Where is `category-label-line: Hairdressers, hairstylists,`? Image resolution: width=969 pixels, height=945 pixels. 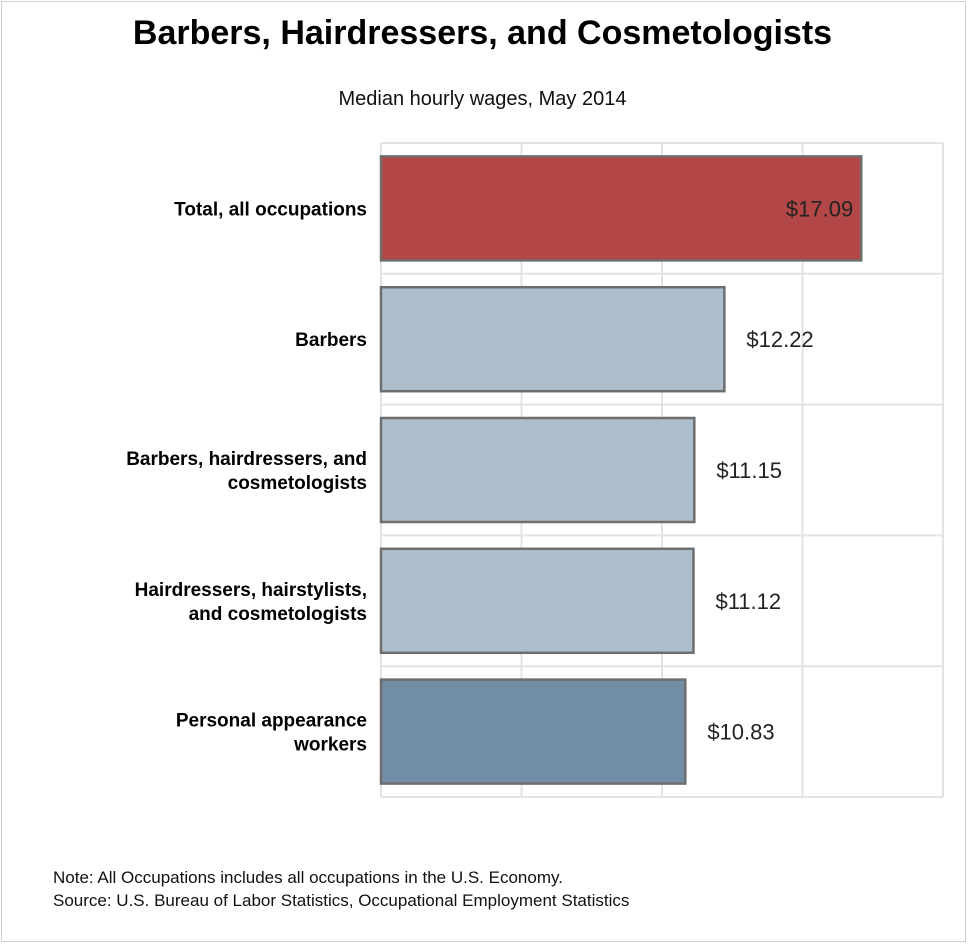 category-label-line: Hairdressers, hairstylists, is located at coordinates (251, 590).